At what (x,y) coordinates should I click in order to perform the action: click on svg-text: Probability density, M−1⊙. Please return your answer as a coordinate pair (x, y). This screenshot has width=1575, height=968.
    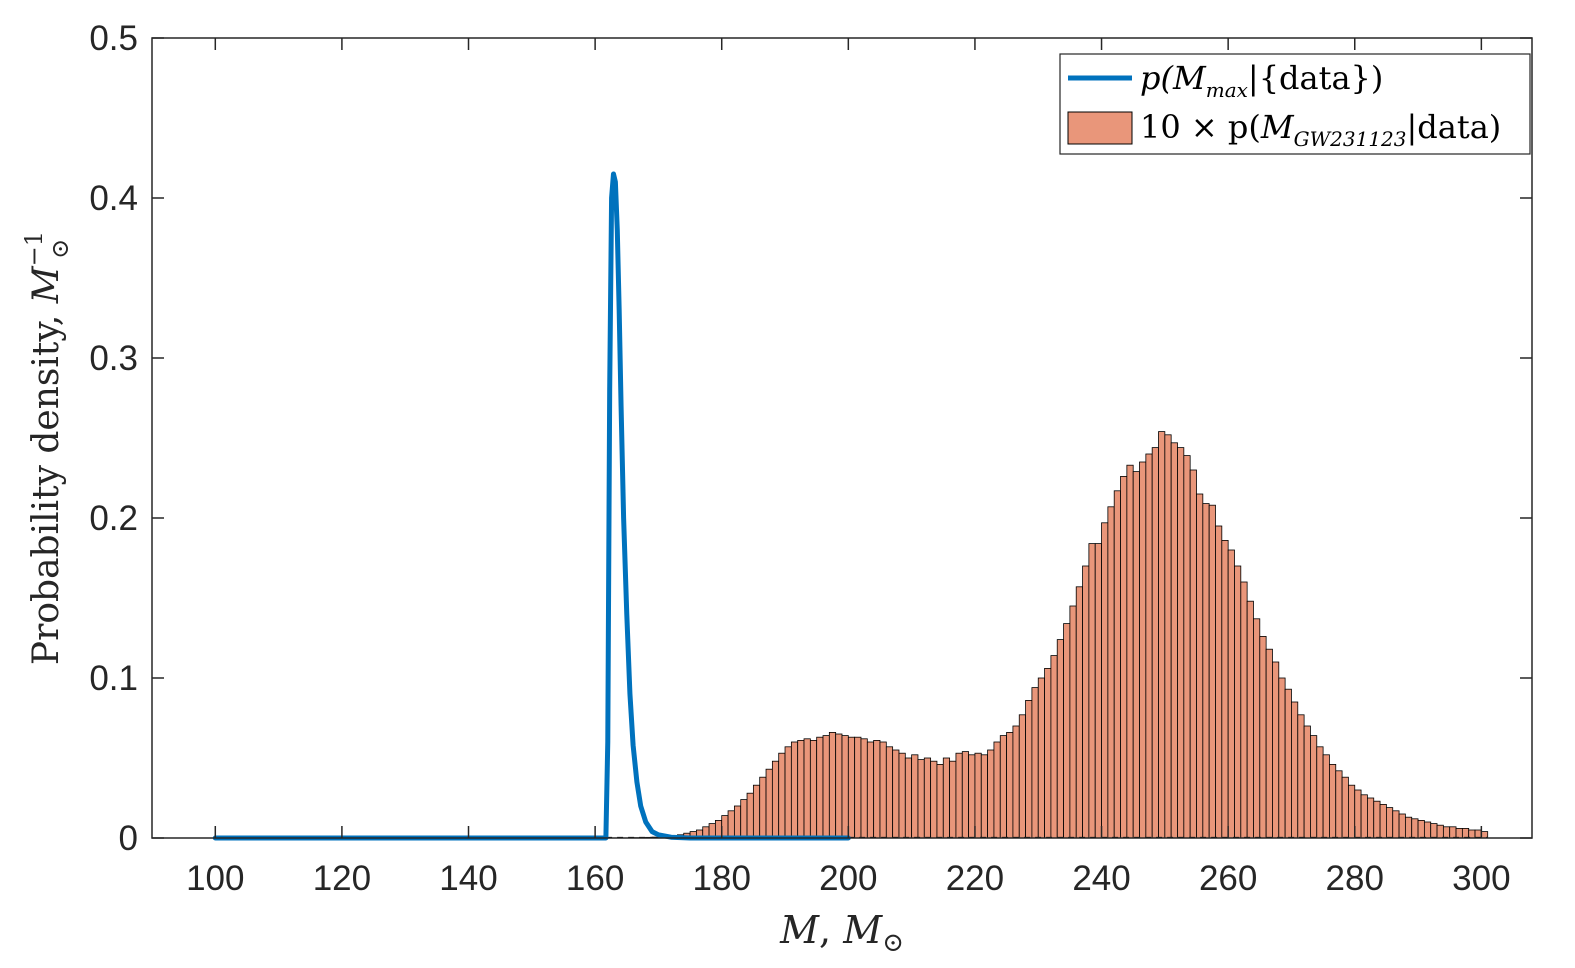
    Looking at the image, I should click on (47, 448).